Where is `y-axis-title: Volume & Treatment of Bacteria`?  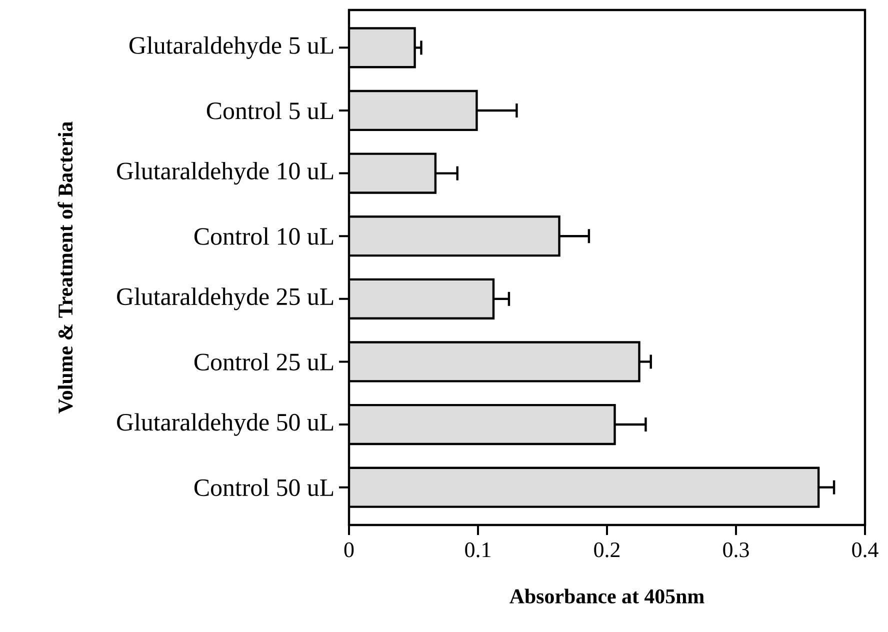
y-axis-title: Volume & Treatment of Bacteria is located at coordinates (65, 268).